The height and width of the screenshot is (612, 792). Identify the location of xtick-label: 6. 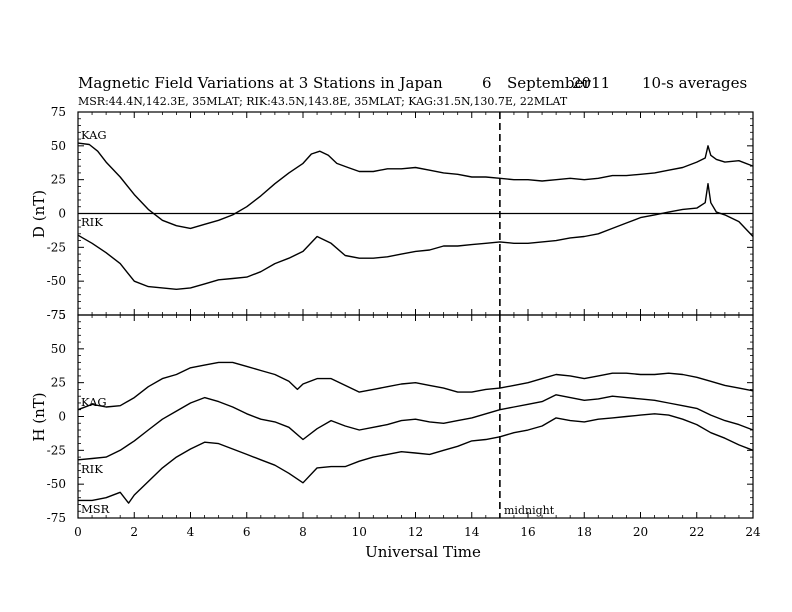
(247, 532).